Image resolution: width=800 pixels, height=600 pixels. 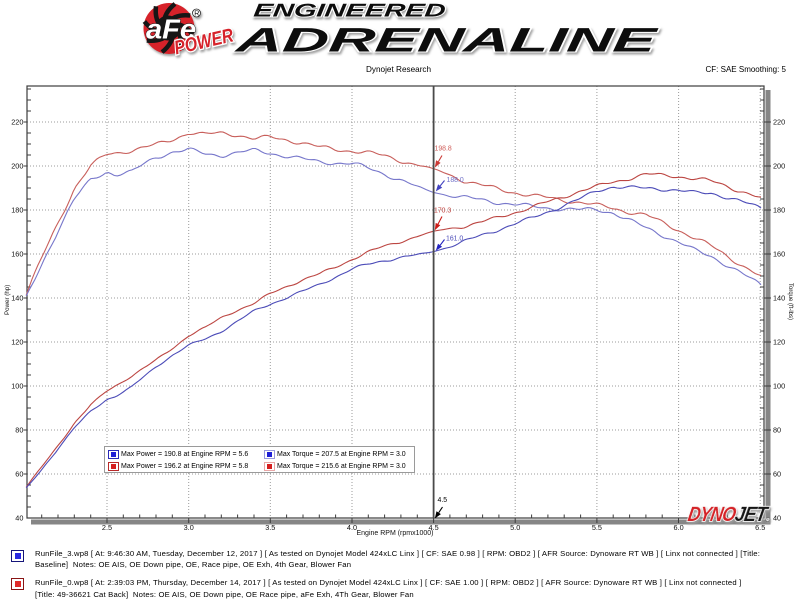 What do you see at coordinates (760, 527) in the screenshot?
I see `svg-text: 6.5` at bounding box center [760, 527].